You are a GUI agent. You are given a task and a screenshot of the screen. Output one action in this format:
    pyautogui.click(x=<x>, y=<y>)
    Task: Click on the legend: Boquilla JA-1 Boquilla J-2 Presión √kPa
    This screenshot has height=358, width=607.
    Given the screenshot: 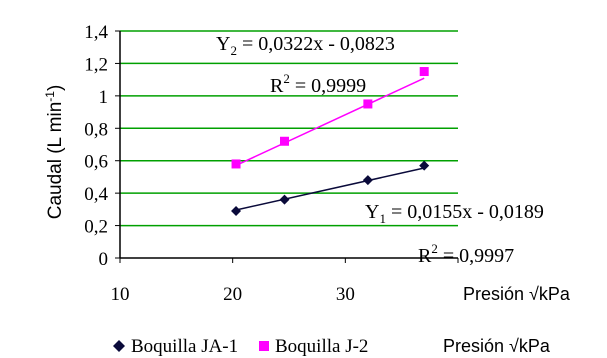 What is the action you would take?
    pyautogui.click(x=332, y=346)
    